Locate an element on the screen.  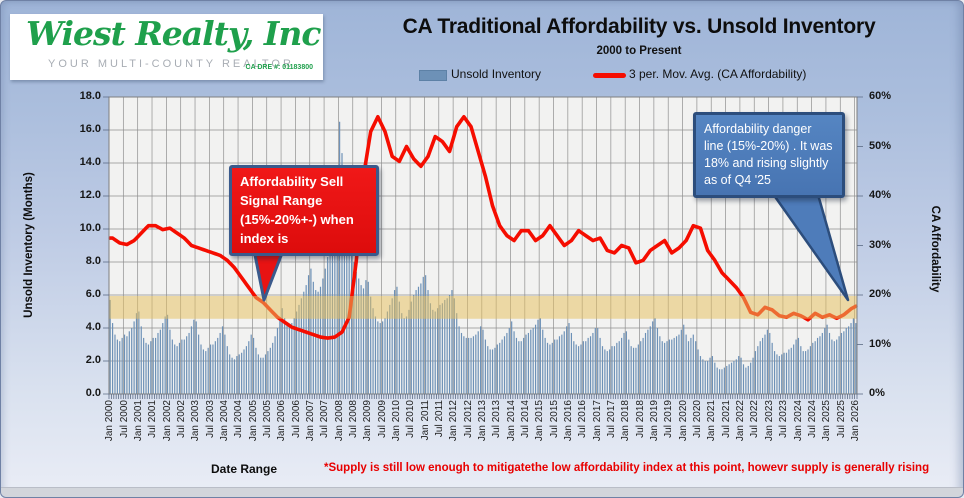
bottom-edge-strip is located at coordinates (482, 492).